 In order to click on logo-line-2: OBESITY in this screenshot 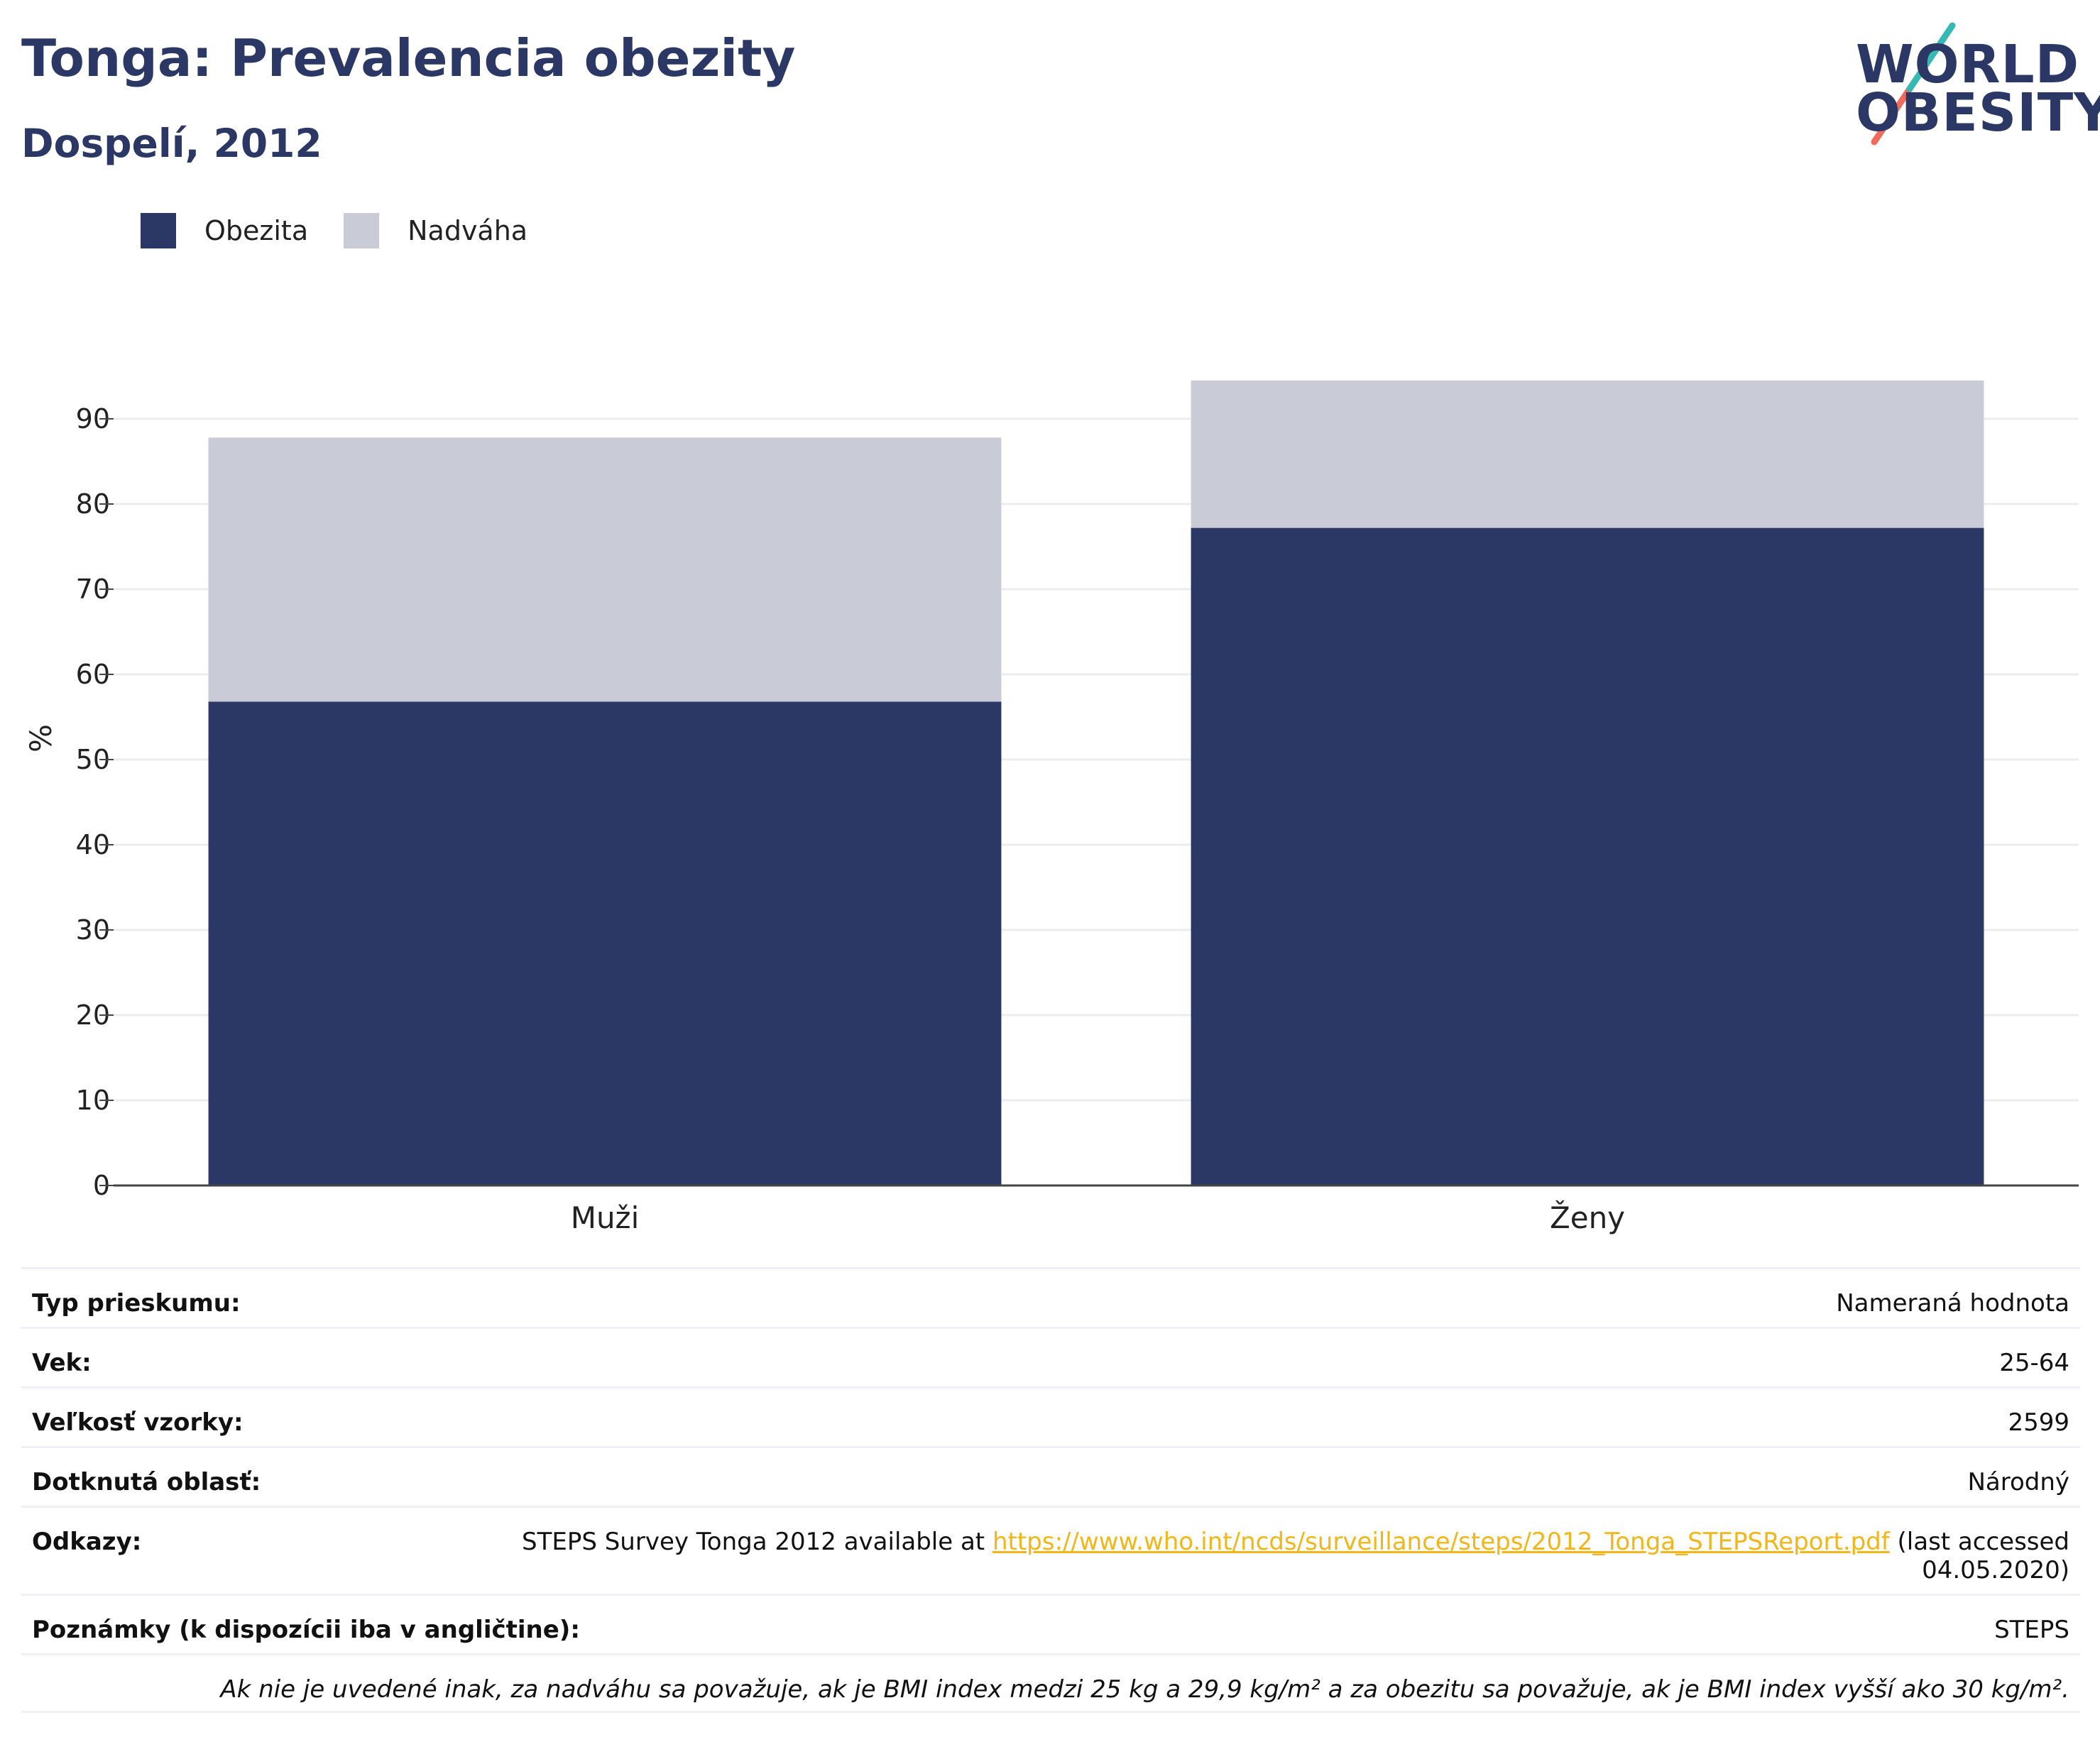, I will do `click(1978, 112)`.